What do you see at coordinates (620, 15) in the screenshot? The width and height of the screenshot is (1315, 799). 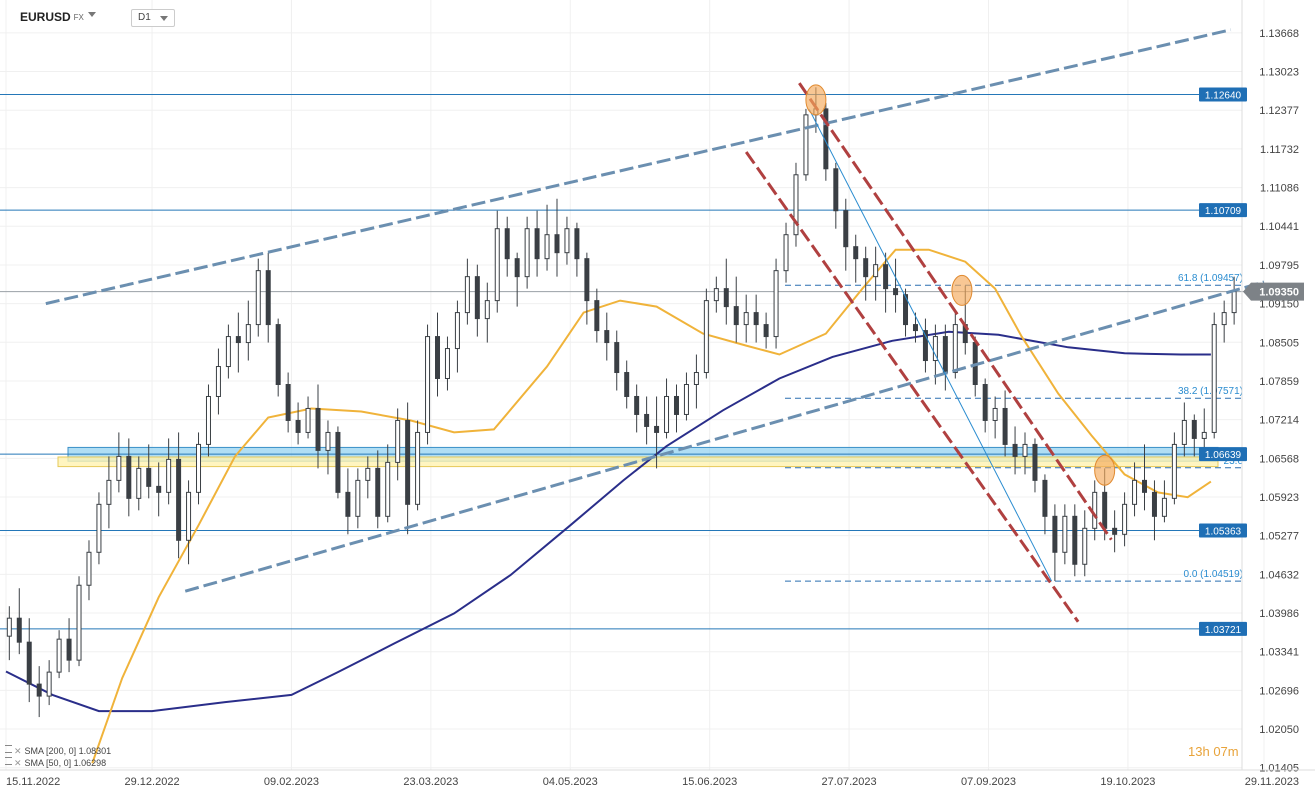 I see `chart-toolbar: EURUSD FX D1` at bounding box center [620, 15].